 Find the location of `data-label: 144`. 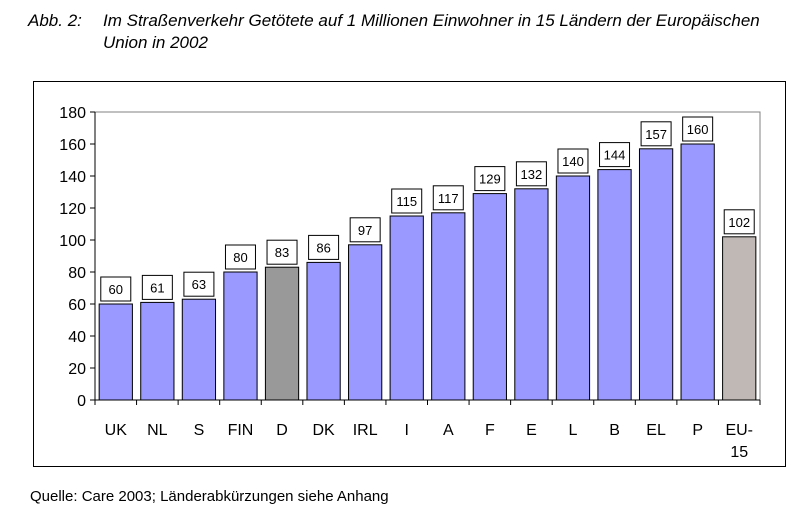

data-label: 144 is located at coordinates (615, 155).